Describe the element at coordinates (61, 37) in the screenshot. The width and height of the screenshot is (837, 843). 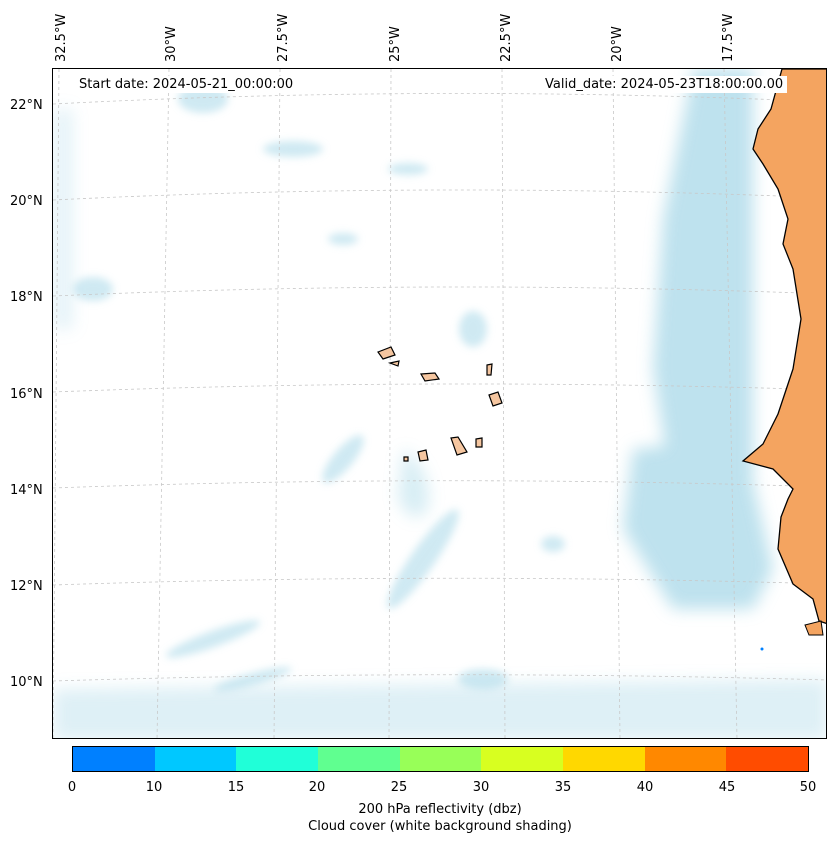
I see `lon-label-32-5w: 32.5°W` at that location.